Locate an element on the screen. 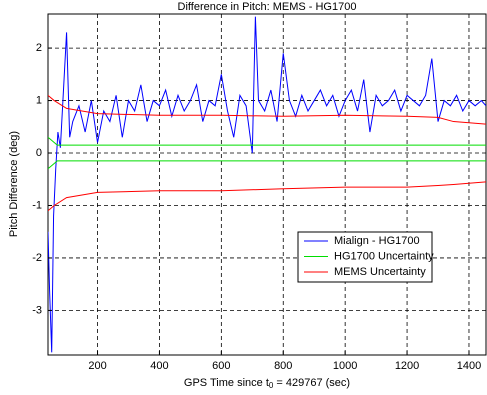  y-tick-label: 2 is located at coordinates (39, 48).